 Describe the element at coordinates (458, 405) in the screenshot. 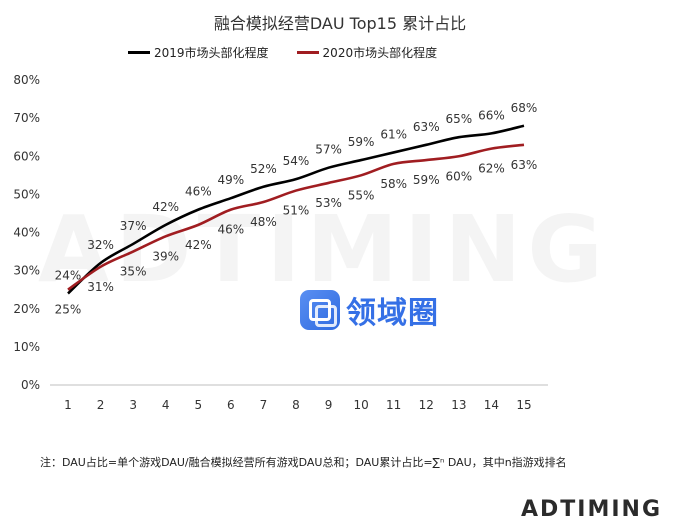

I see `x-tick-label: 13` at that location.